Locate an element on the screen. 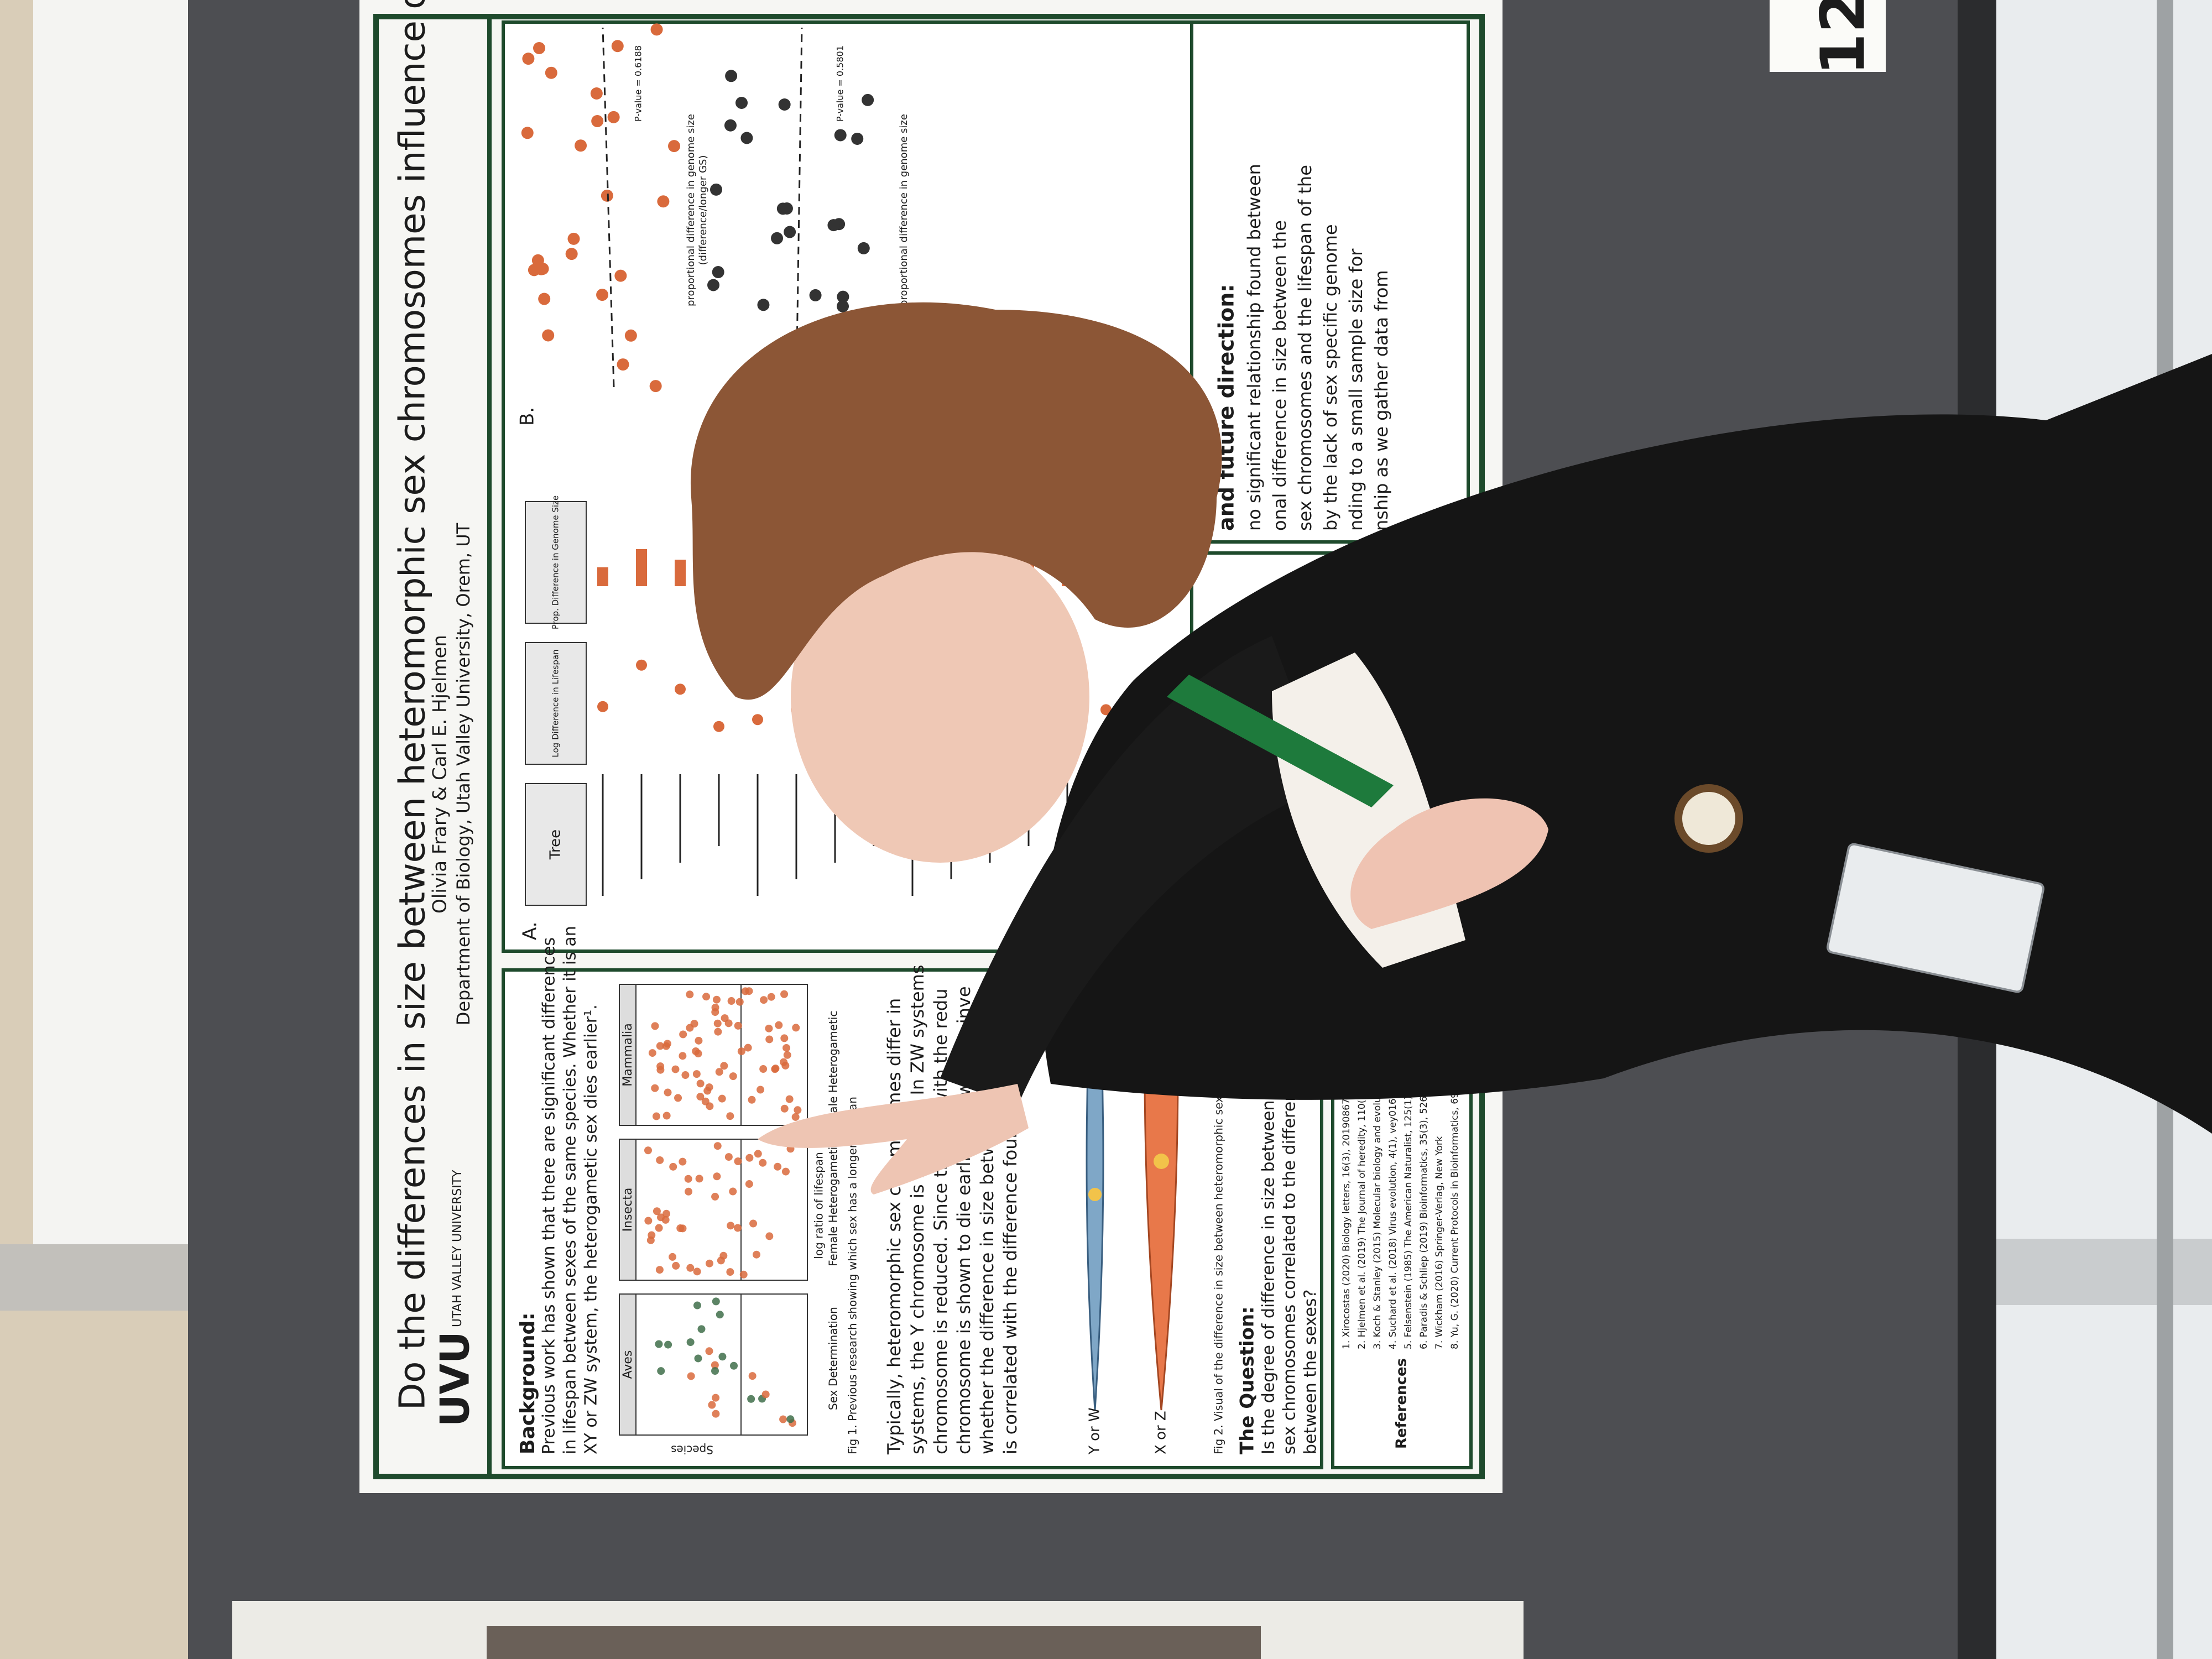  panel-label: Mammalia is located at coordinates (628, 1055).